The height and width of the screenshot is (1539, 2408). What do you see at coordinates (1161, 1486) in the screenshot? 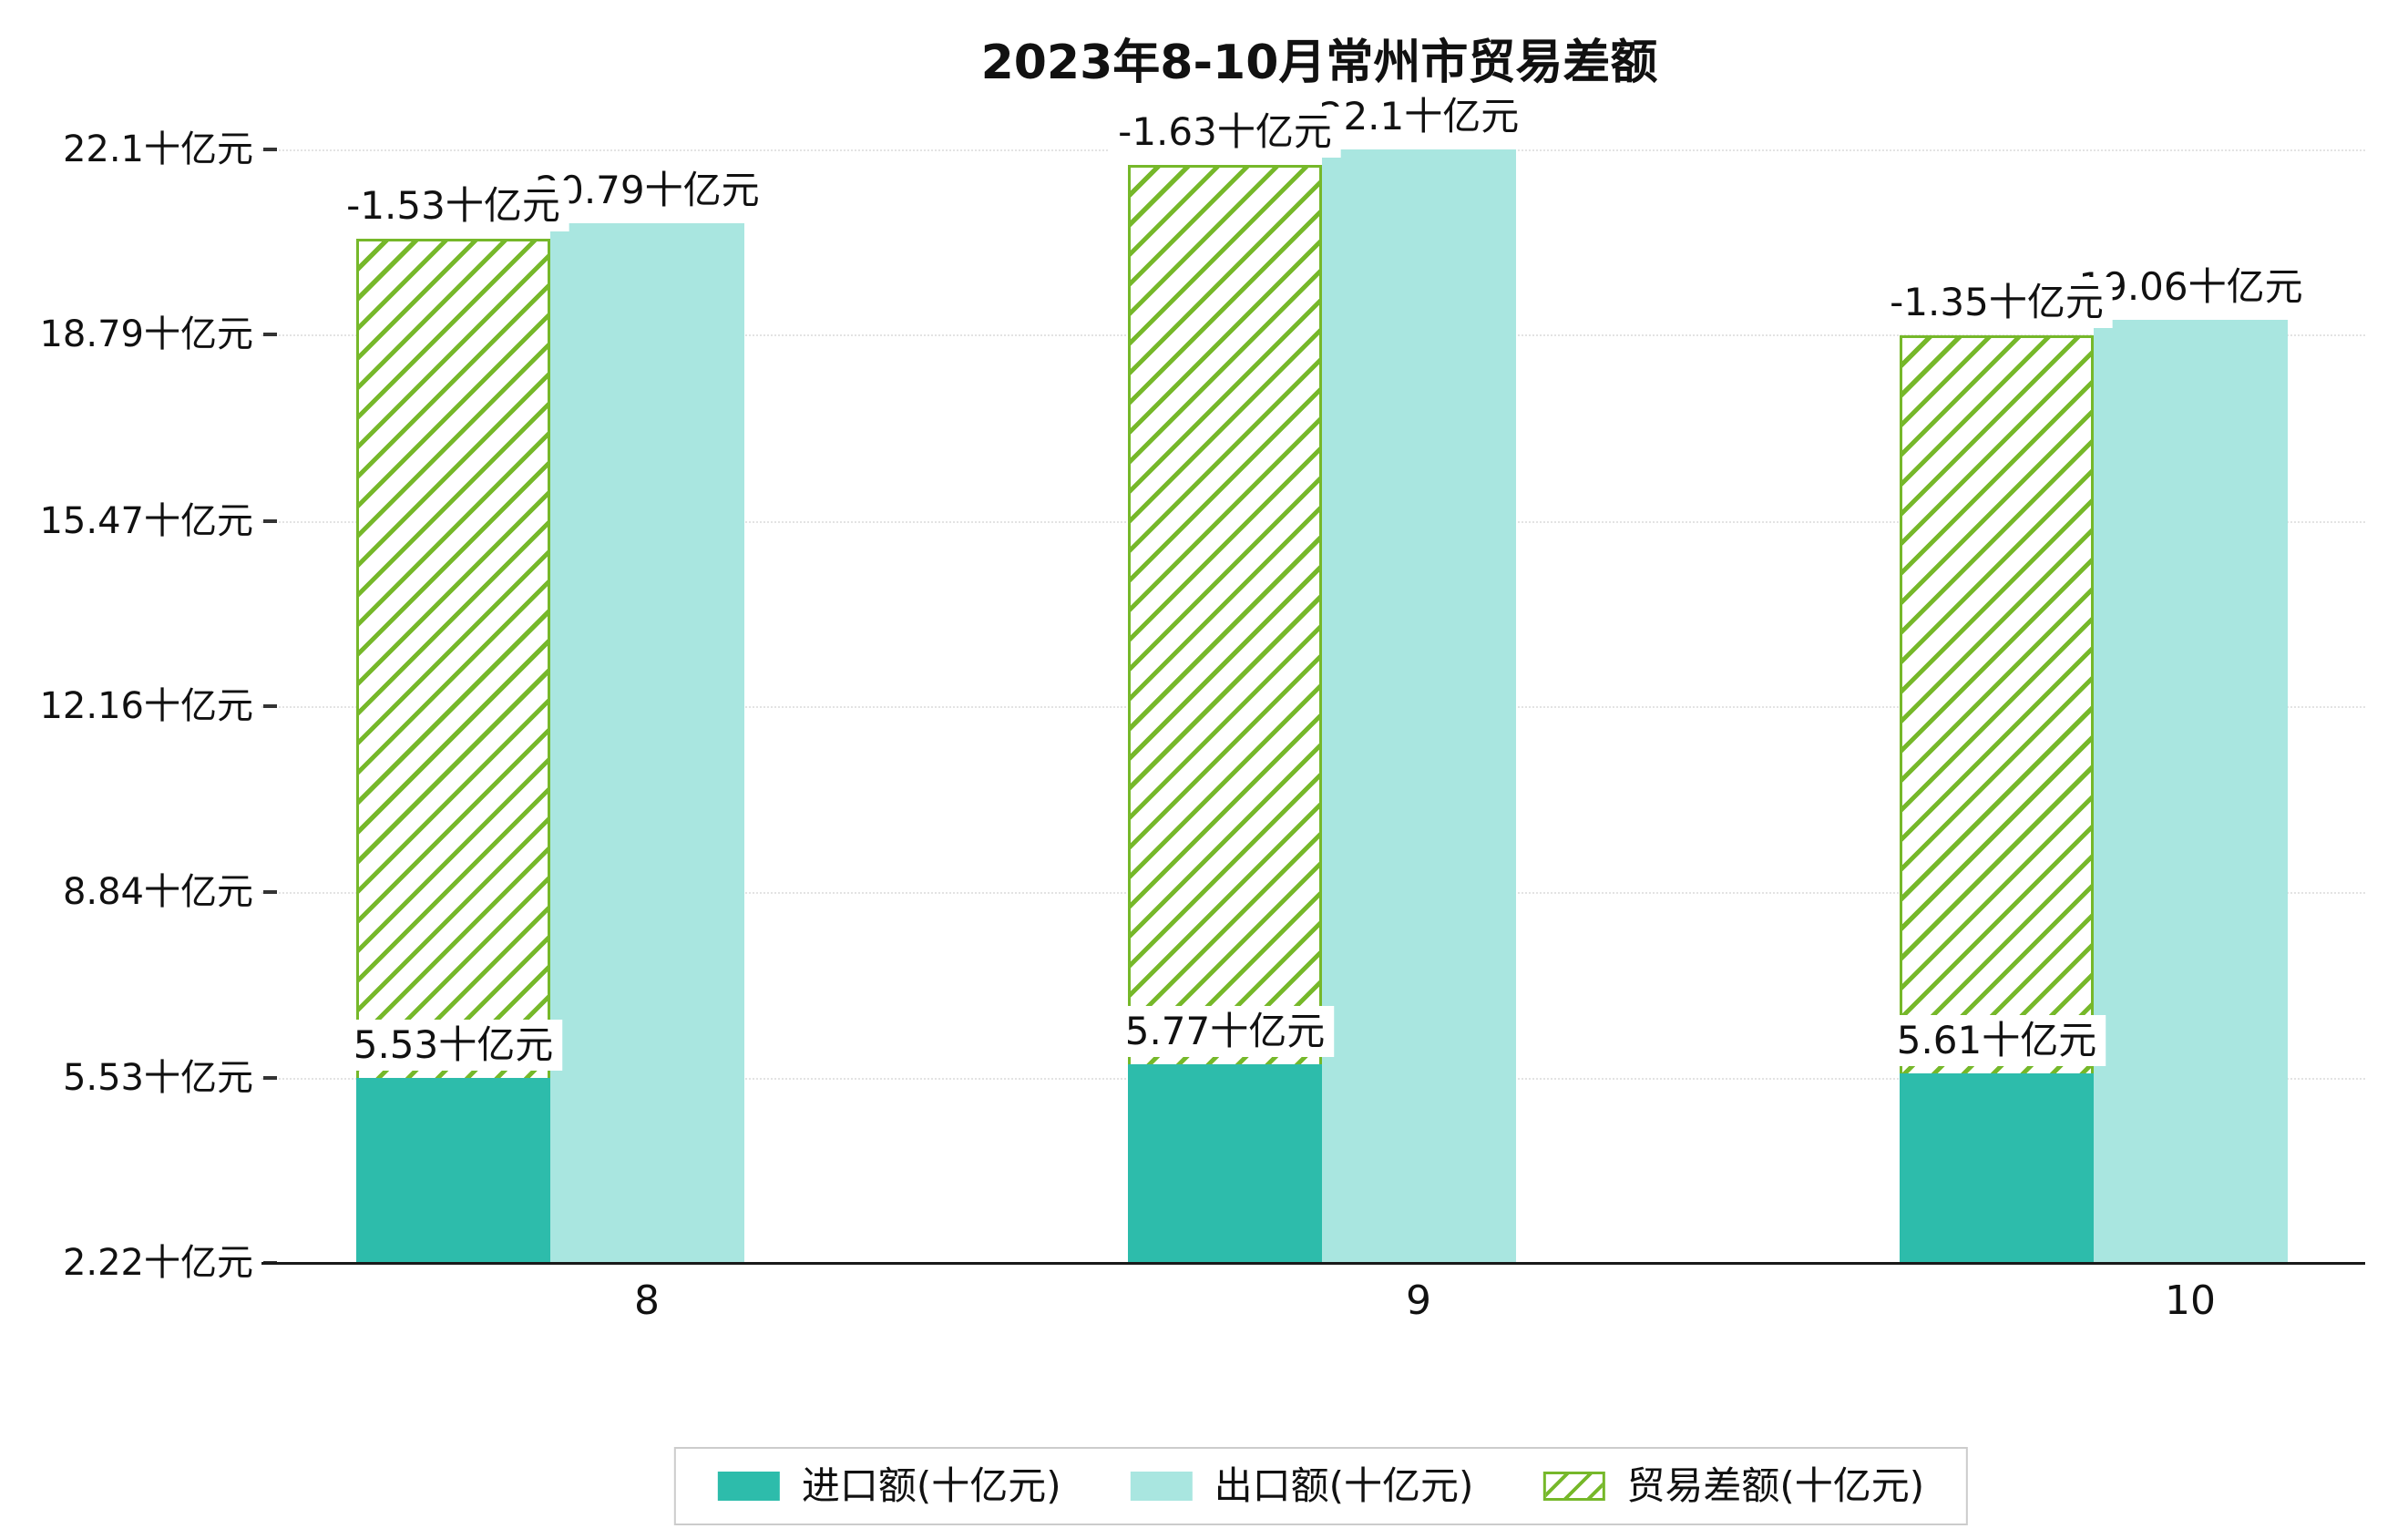
I see `exports-swatch` at bounding box center [1161, 1486].